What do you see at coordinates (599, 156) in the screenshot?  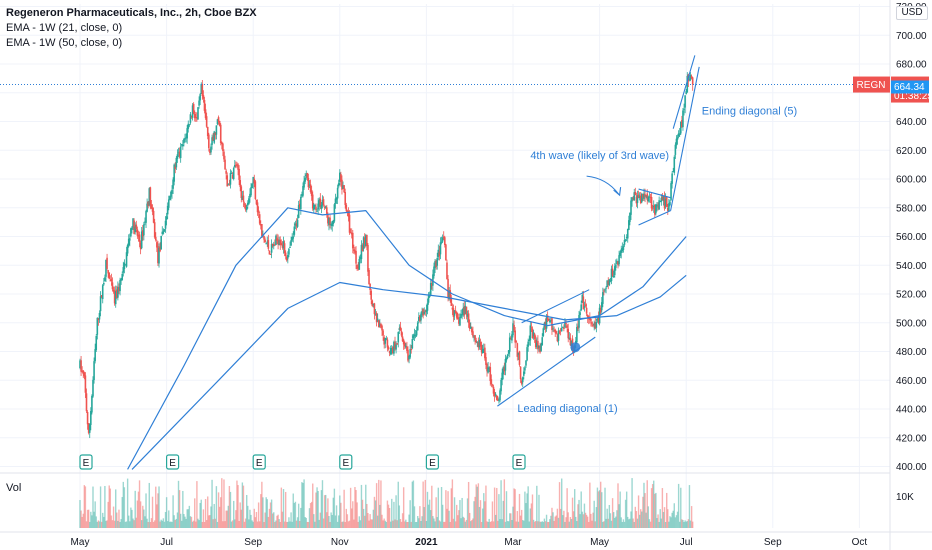 I see `annotation-text: 4th wave (likely of 3rd wave)` at bounding box center [599, 156].